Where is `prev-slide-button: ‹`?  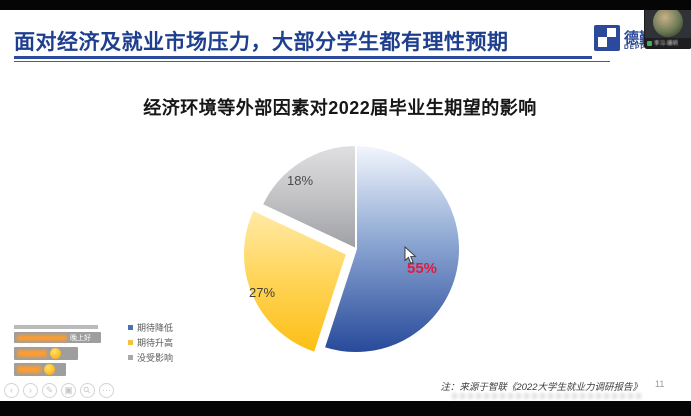
prev-slide-button: ‹ is located at coordinates (11, 390).